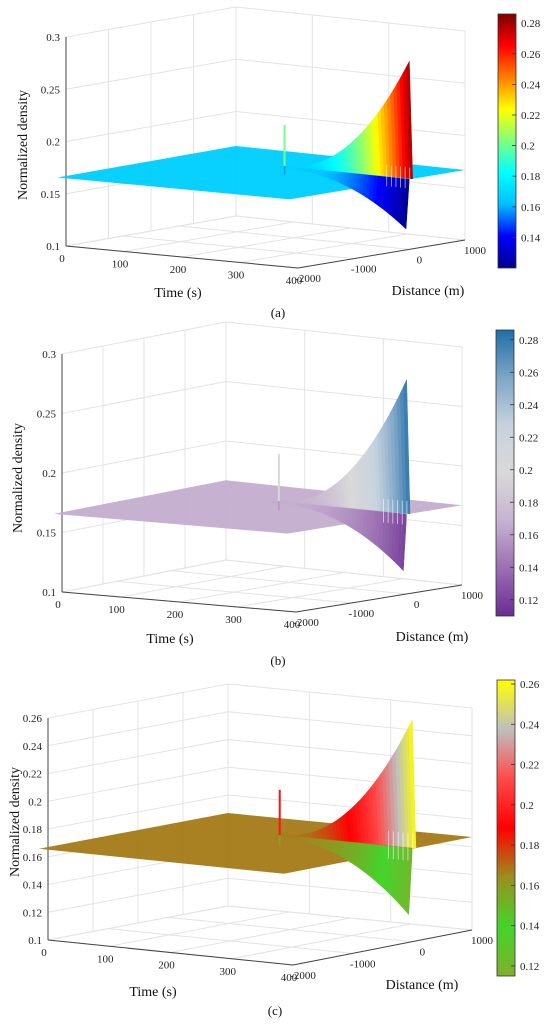 This screenshot has width=550, height=1026. I want to click on z-tick-label: 0.25, so click(47, 415).